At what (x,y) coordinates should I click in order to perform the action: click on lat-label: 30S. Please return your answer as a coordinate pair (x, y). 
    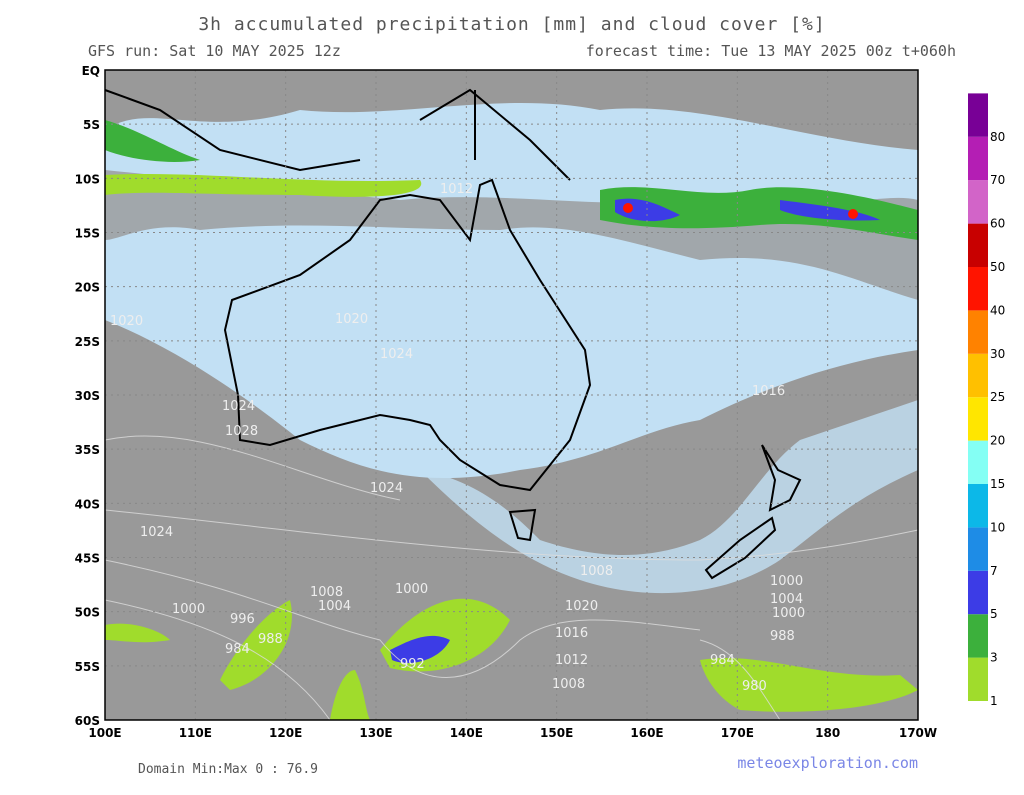
    Looking at the image, I should click on (87, 396).